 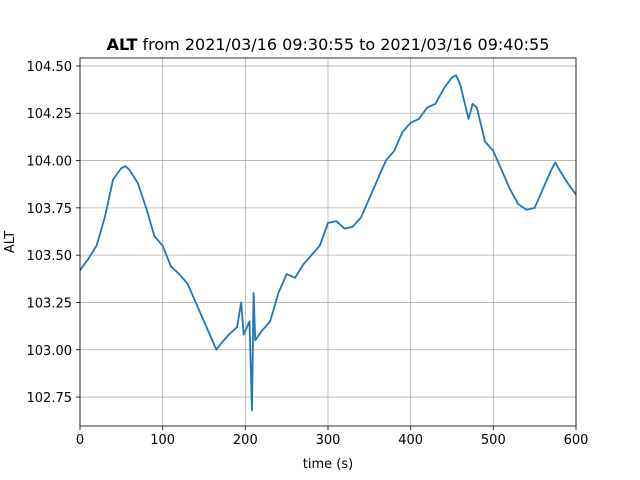 I want to click on x-axis-label: time (s), so click(x=328, y=464).